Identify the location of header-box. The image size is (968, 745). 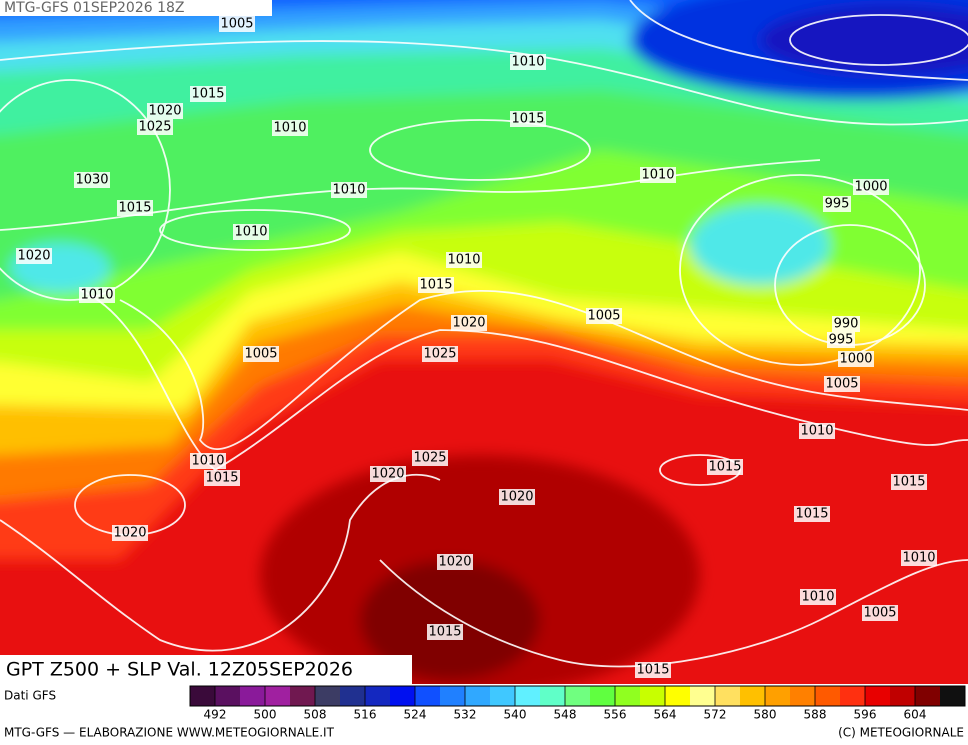
(136, 8).